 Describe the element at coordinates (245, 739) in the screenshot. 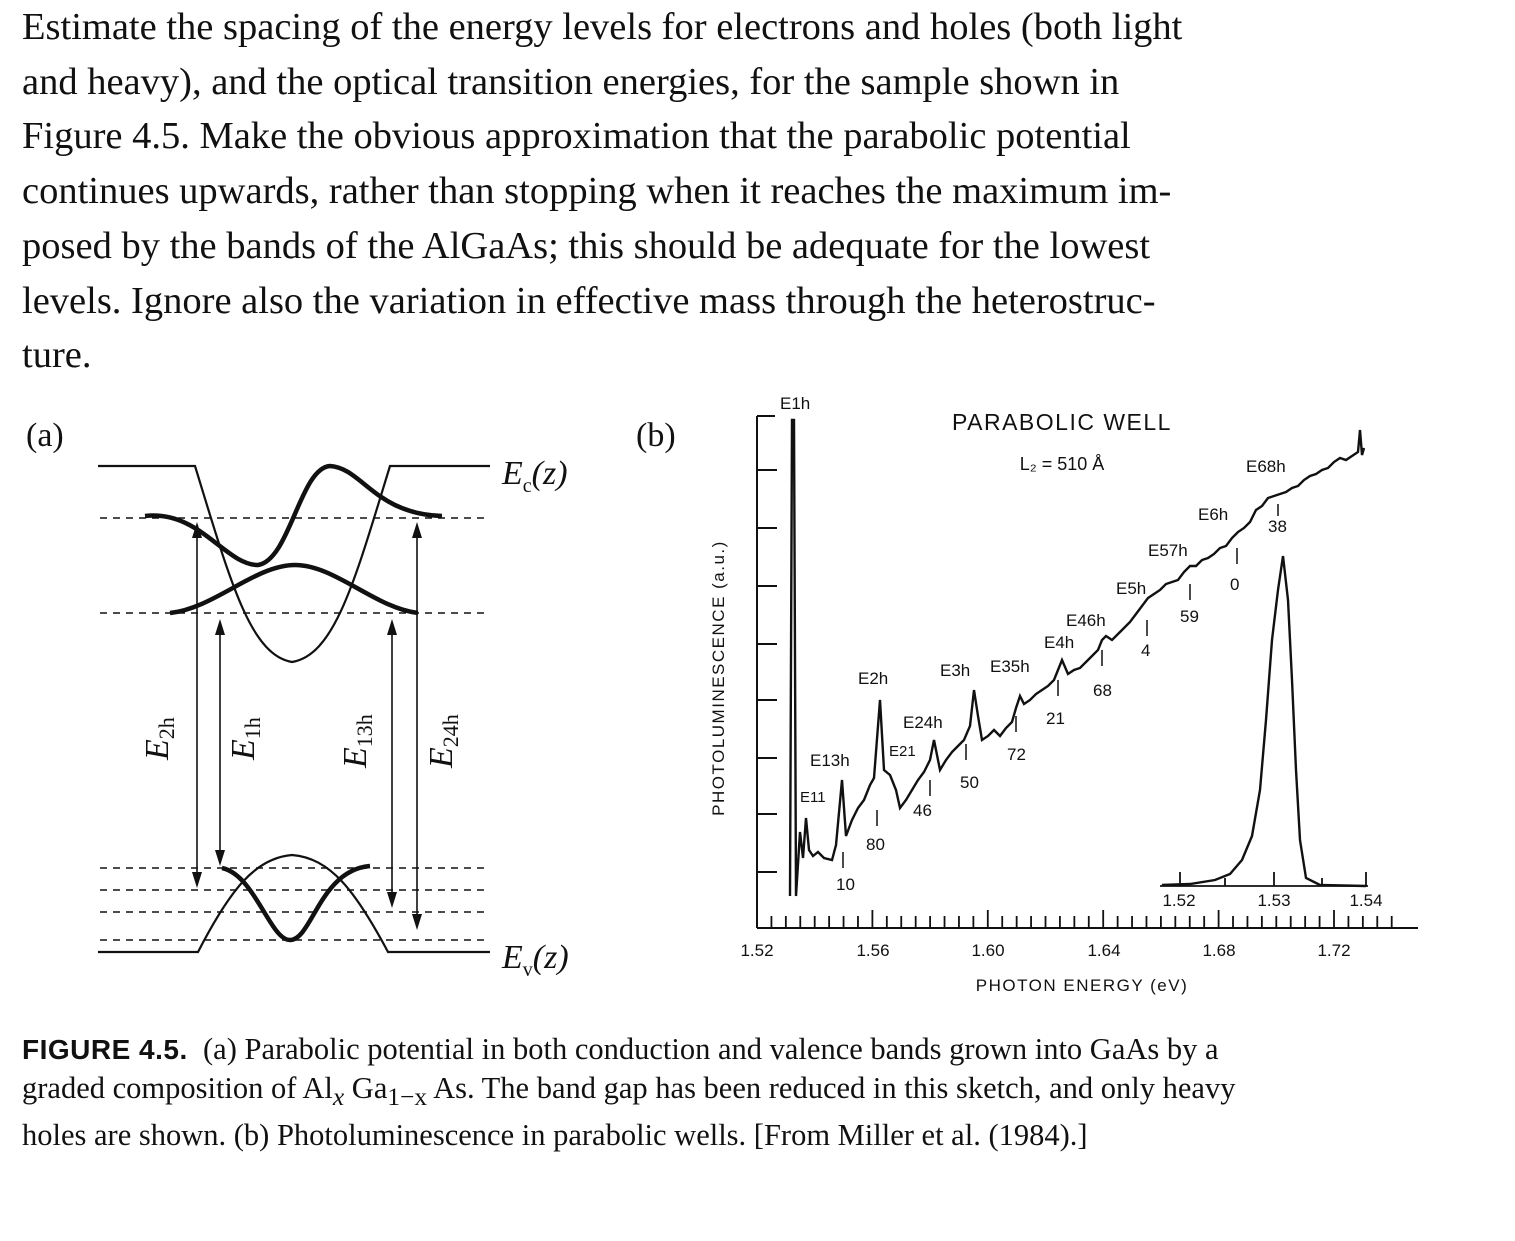

I see `transition-label-e1h: E1h` at that location.